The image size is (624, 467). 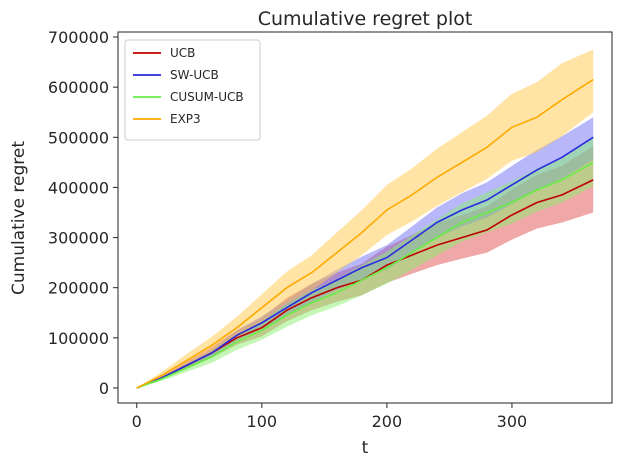 I want to click on y-axis-label: Cumulative regret, so click(x=19, y=218).